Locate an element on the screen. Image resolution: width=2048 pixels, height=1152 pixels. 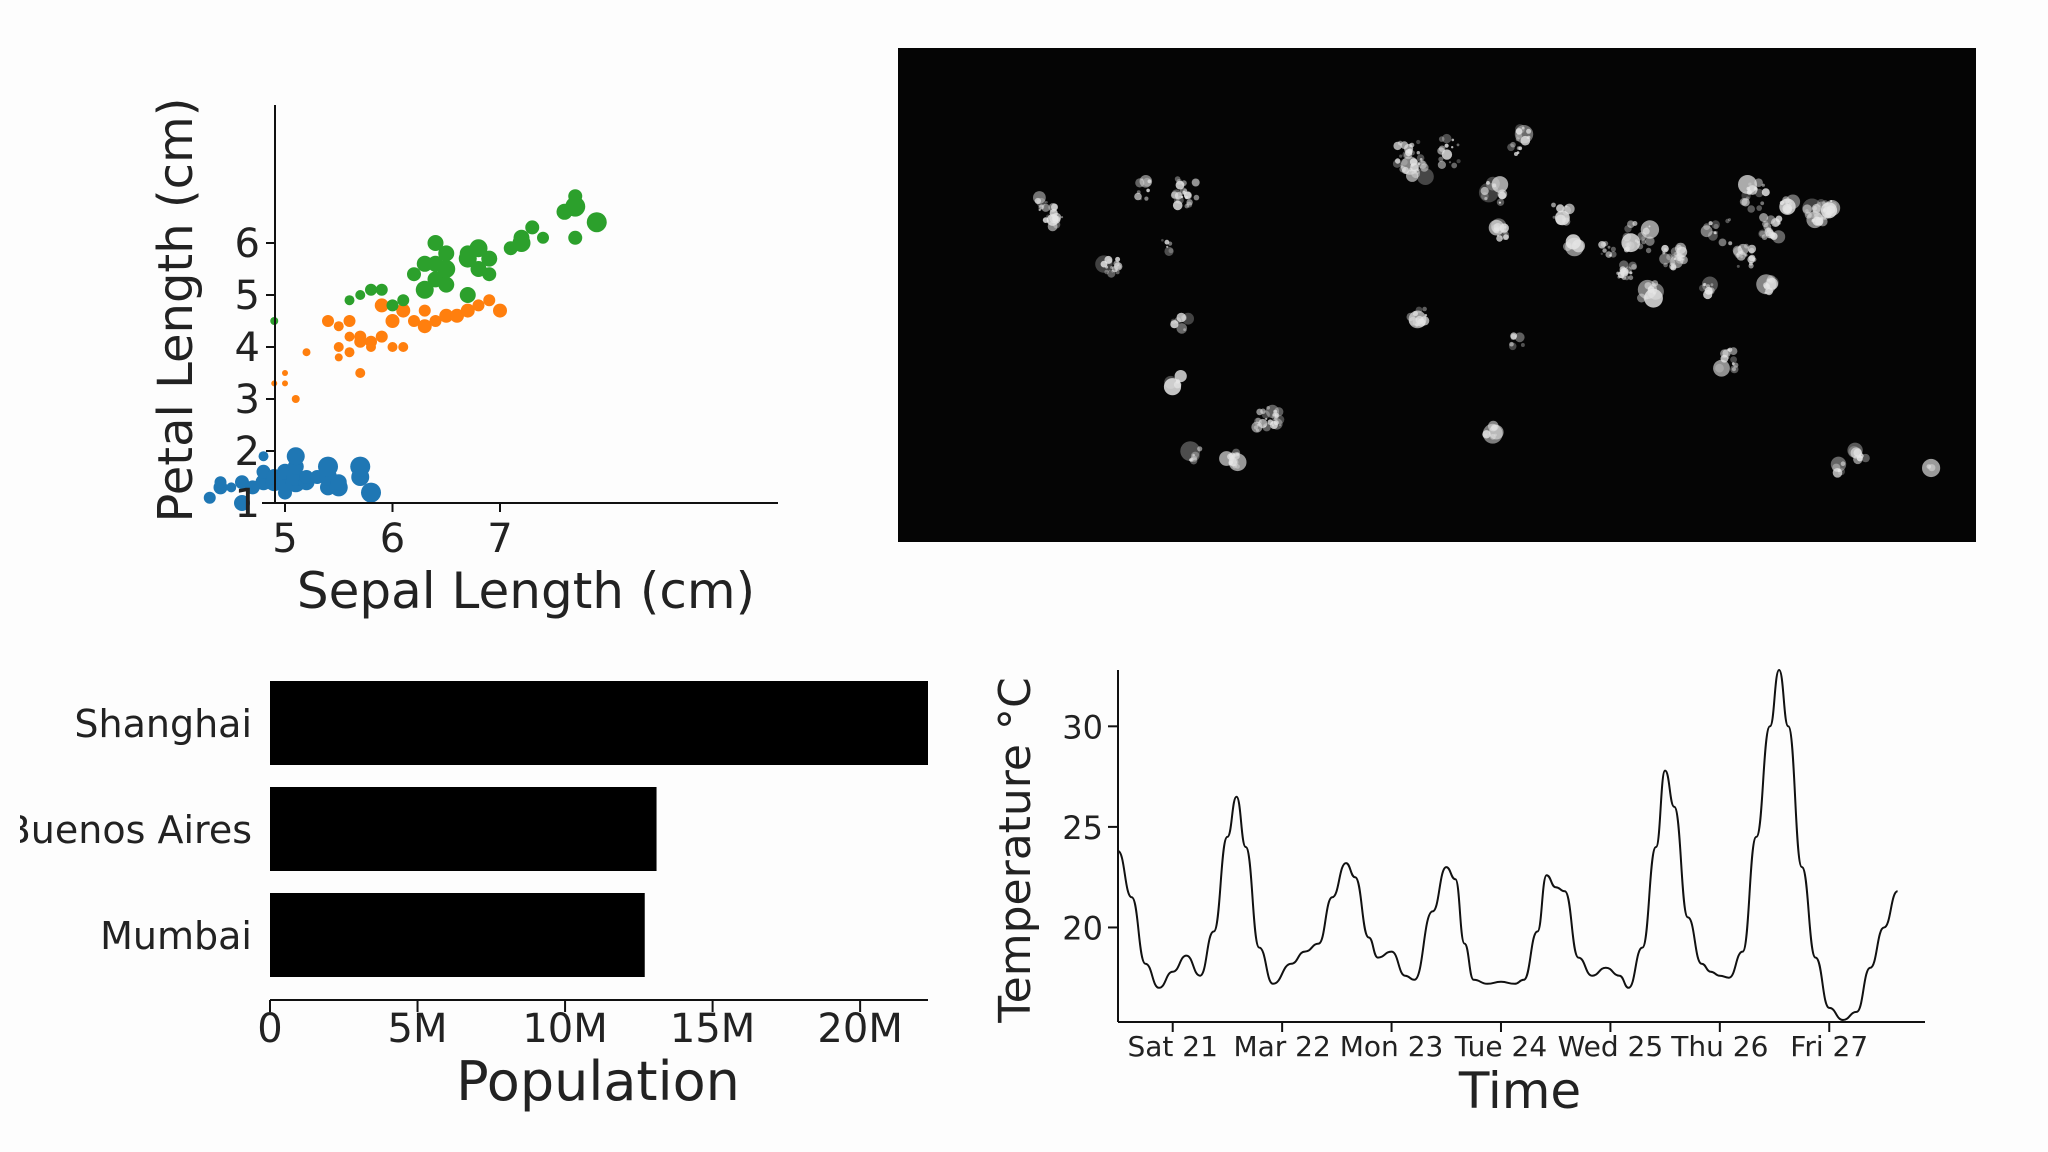
line-x-axis-label: Time is located at coordinates (1519, 1091).